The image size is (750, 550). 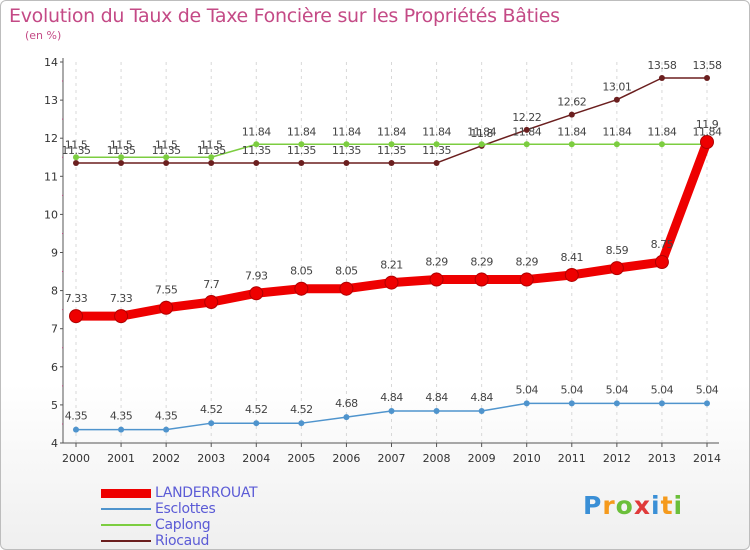 I want to click on data-label-riocaud: 13.01, so click(x=616, y=87).